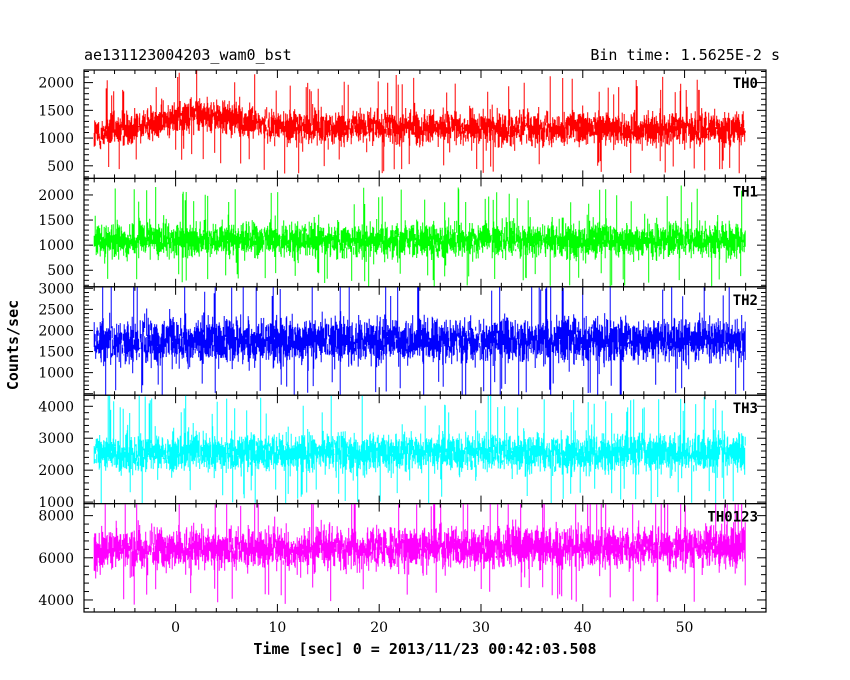 The height and width of the screenshot is (680, 850). I want to click on panel-th1: 500 1000 1500 2000 TH1, so click(402, 232).